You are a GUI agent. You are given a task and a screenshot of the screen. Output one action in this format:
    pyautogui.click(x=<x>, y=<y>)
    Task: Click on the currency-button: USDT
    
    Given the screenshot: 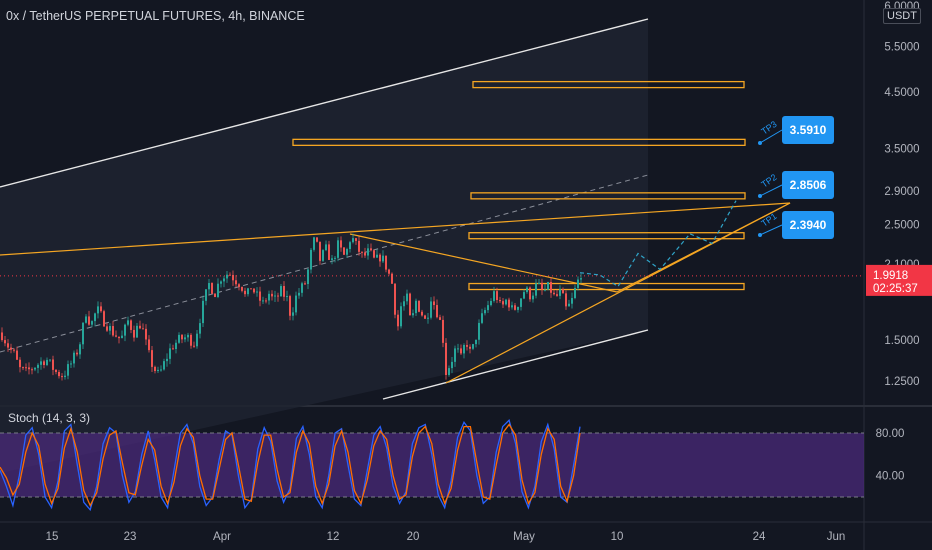 What is the action you would take?
    pyautogui.click(x=902, y=16)
    